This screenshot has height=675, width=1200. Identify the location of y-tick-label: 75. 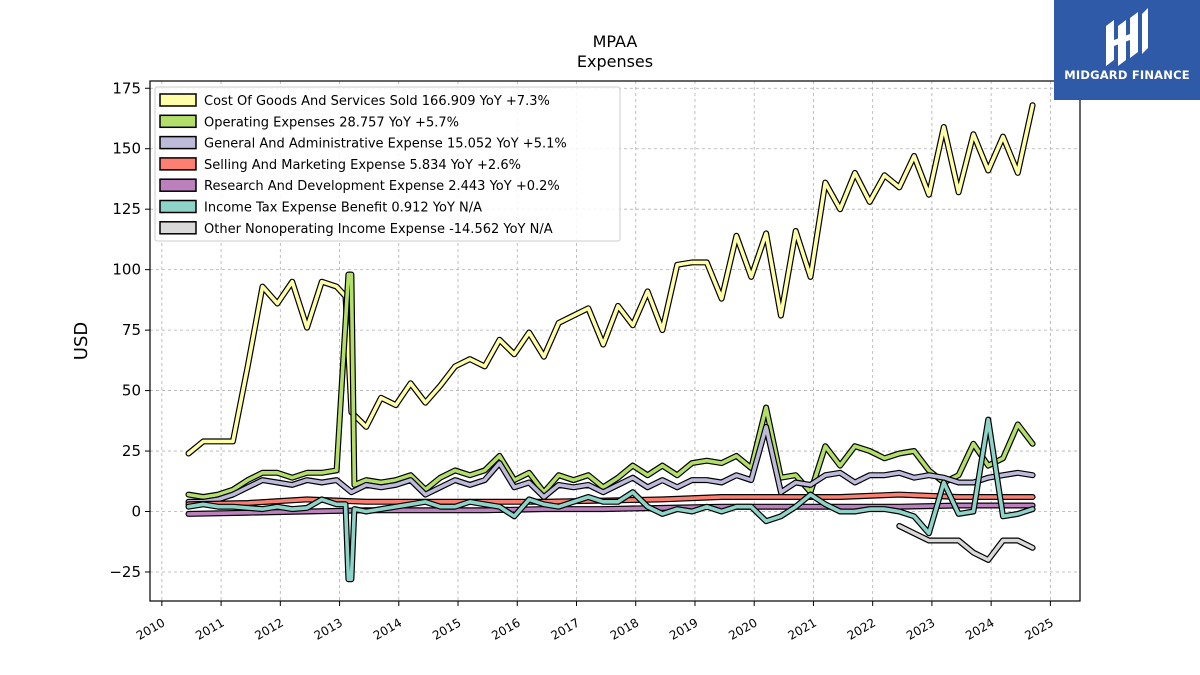
(131, 330).